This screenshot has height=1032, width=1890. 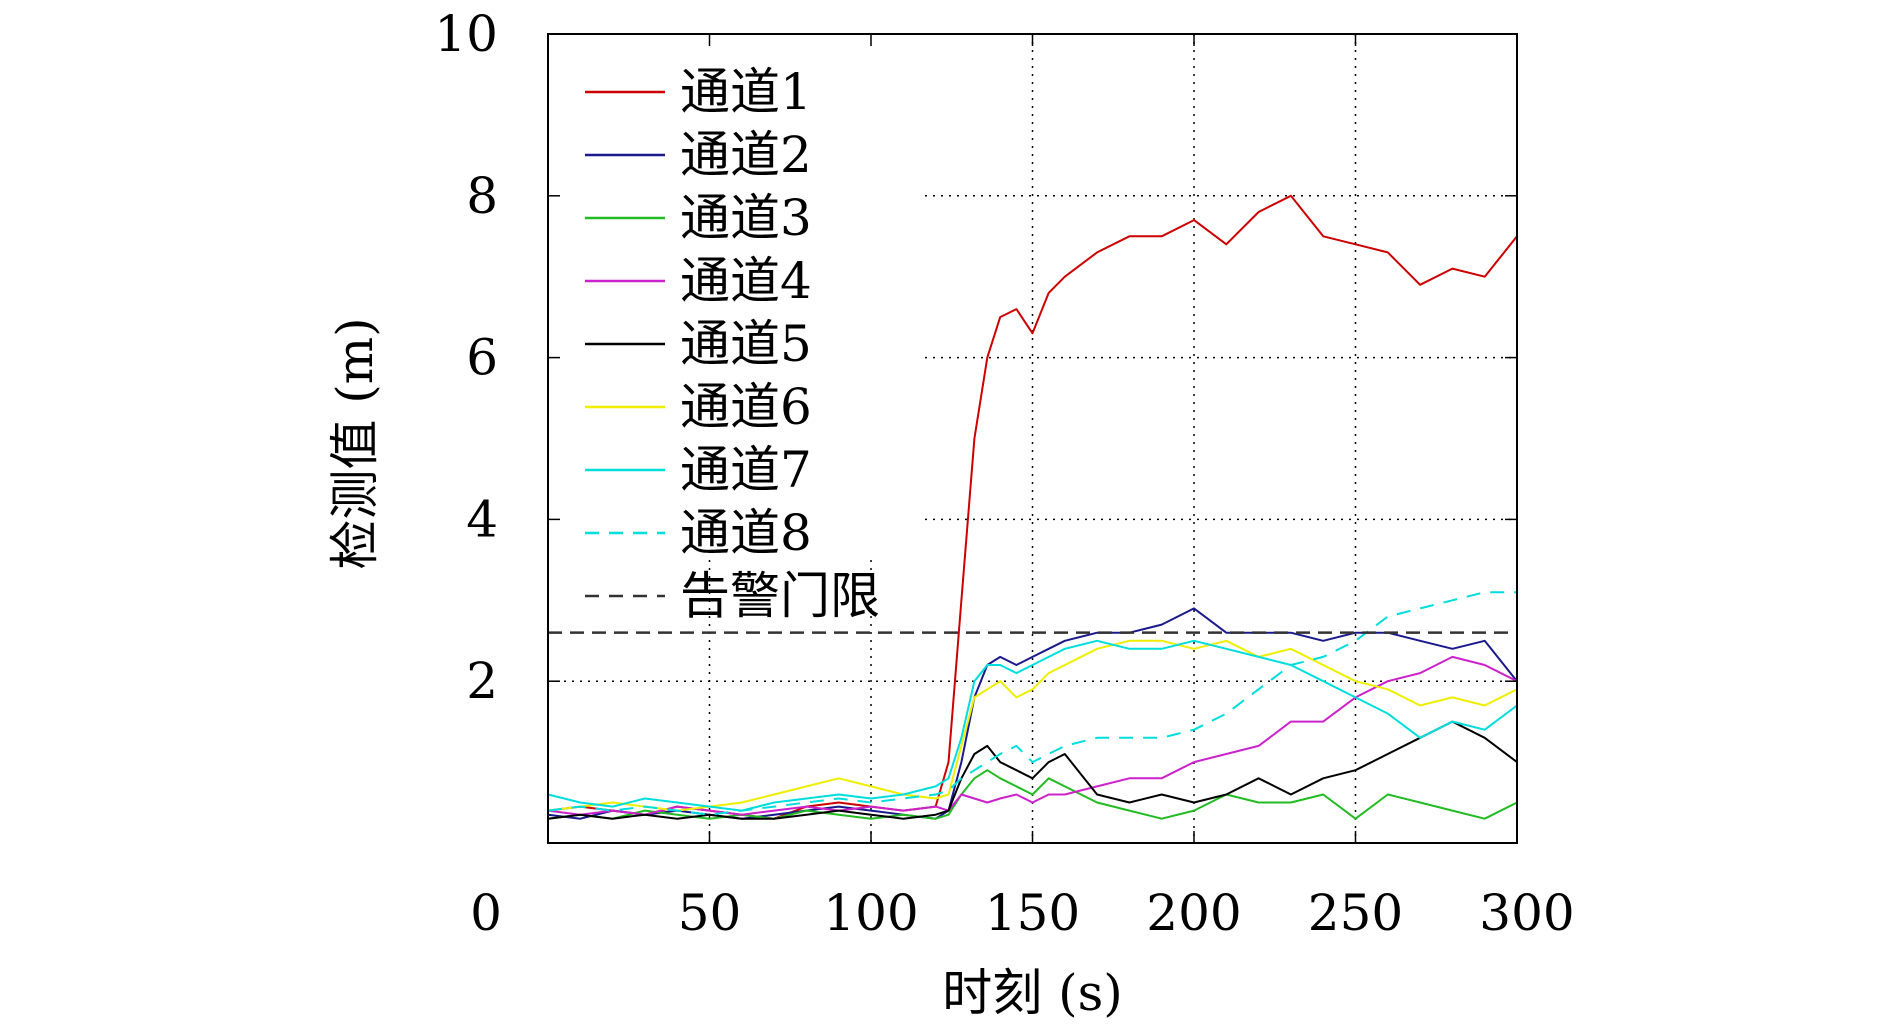 I want to click on y-tick-label: 2, so click(x=482, y=681).